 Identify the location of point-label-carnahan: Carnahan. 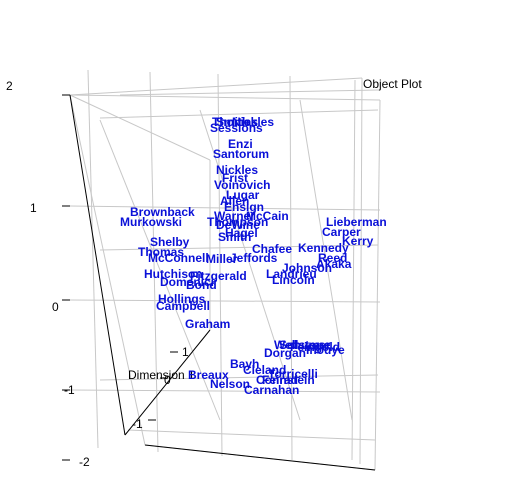
(271, 390).